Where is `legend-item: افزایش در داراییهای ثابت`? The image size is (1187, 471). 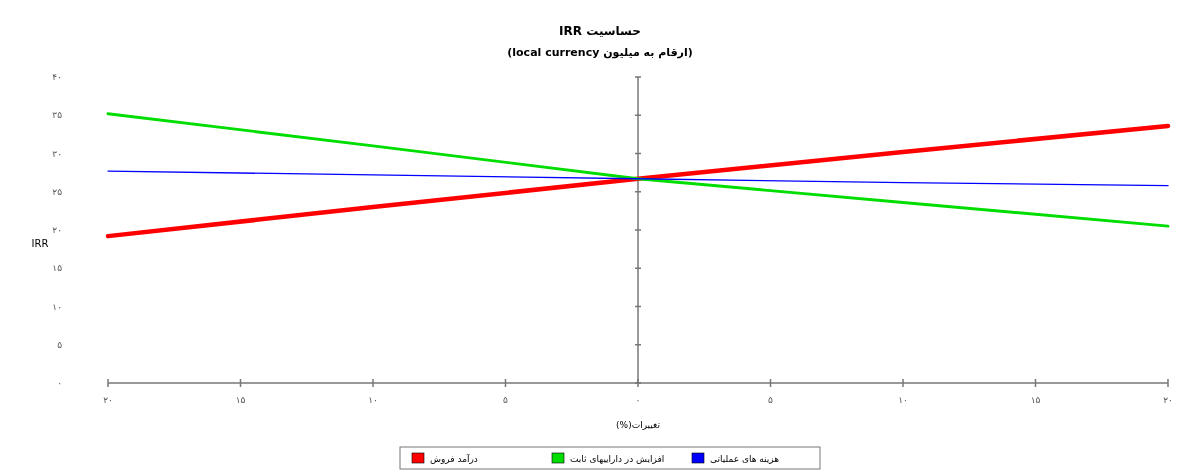 legend-item: افزایش در داراییهای ثابت is located at coordinates (608, 458).